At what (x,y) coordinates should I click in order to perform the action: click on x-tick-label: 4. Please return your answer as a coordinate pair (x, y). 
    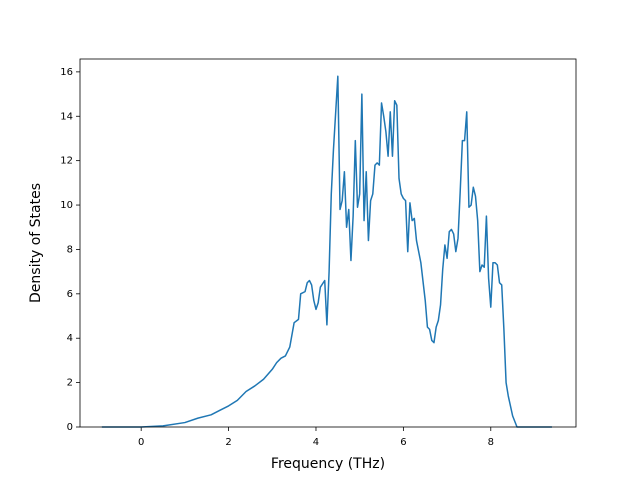
    Looking at the image, I should click on (316, 442).